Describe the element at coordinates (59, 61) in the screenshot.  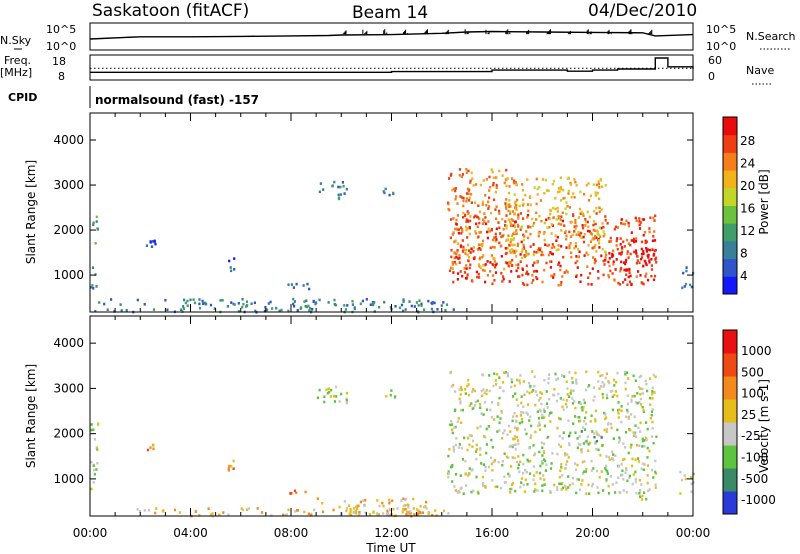
I see `freq-left-tick-top: 18` at that location.